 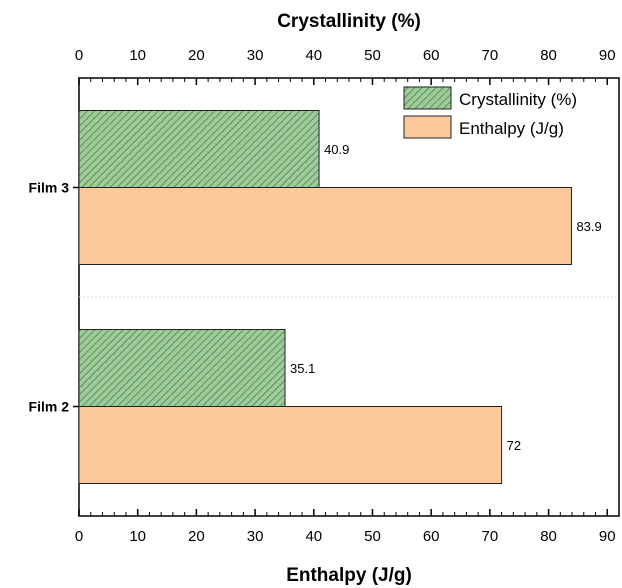 I want to click on bottom-axis: 0 10 20 30 40 50 60 70 80 90, so click(x=345, y=527).